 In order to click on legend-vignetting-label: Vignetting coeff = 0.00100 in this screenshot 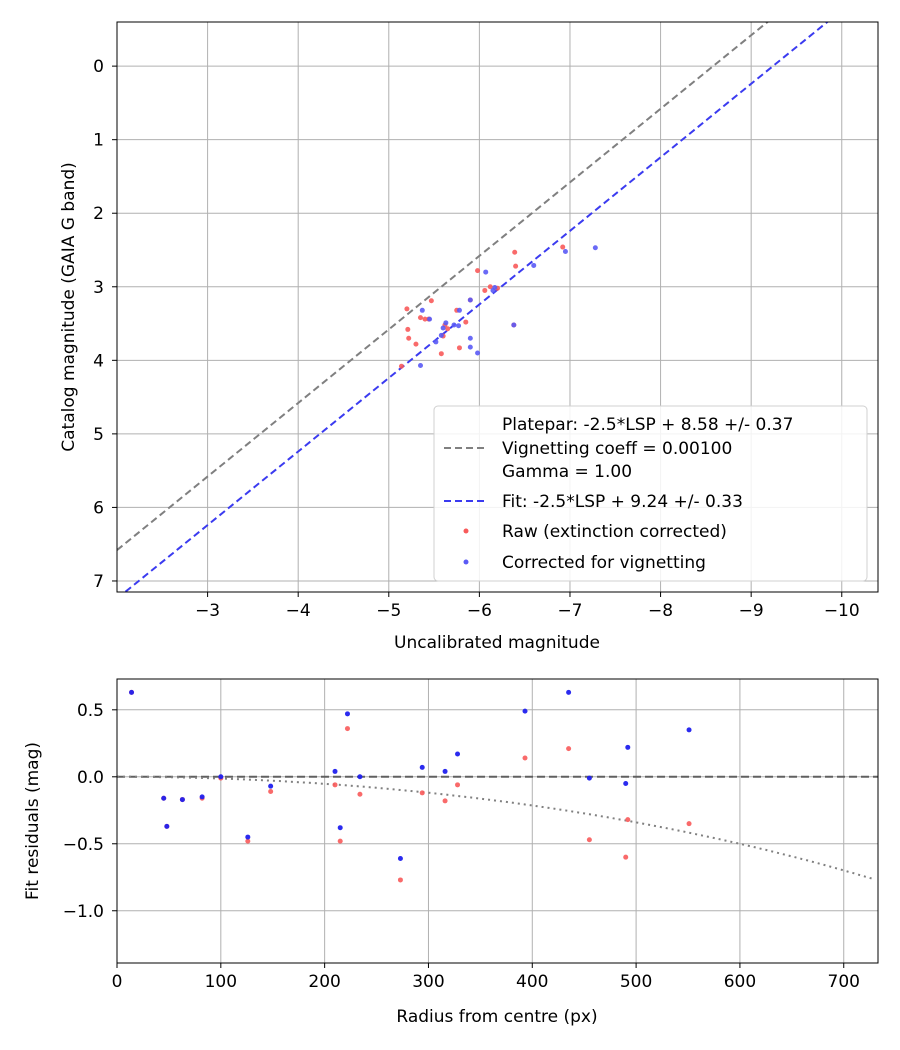, I will do `click(617, 449)`.